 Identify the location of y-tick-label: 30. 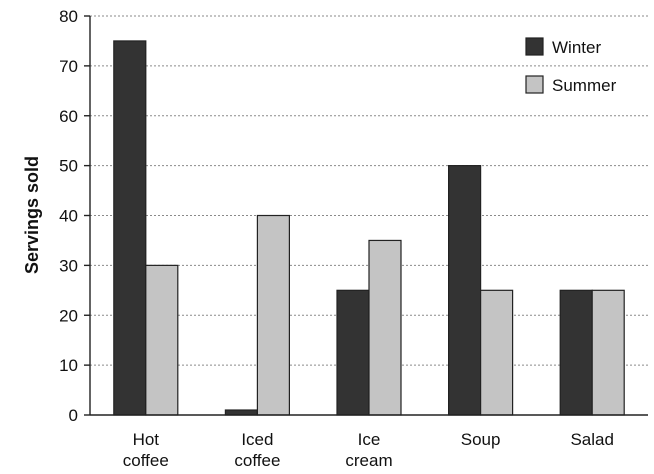
(68, 265).